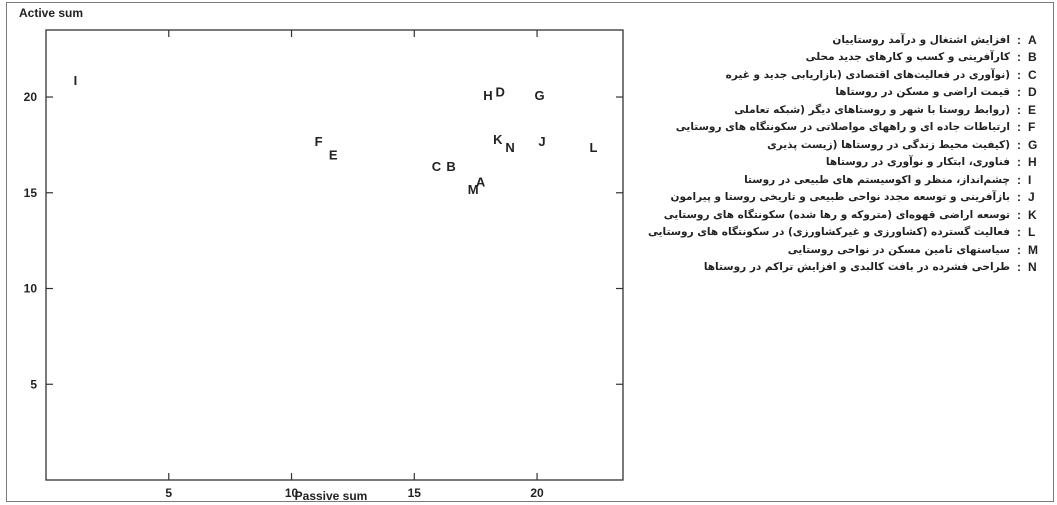 This screenshot has width=1057, height=505. I want to click on legend-entry-code: I, so click(1030, 179).